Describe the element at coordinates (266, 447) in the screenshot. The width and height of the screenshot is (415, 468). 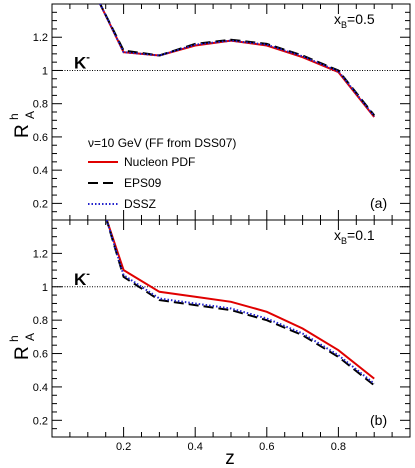
I see `x-tick-label: 0.6` at that location.